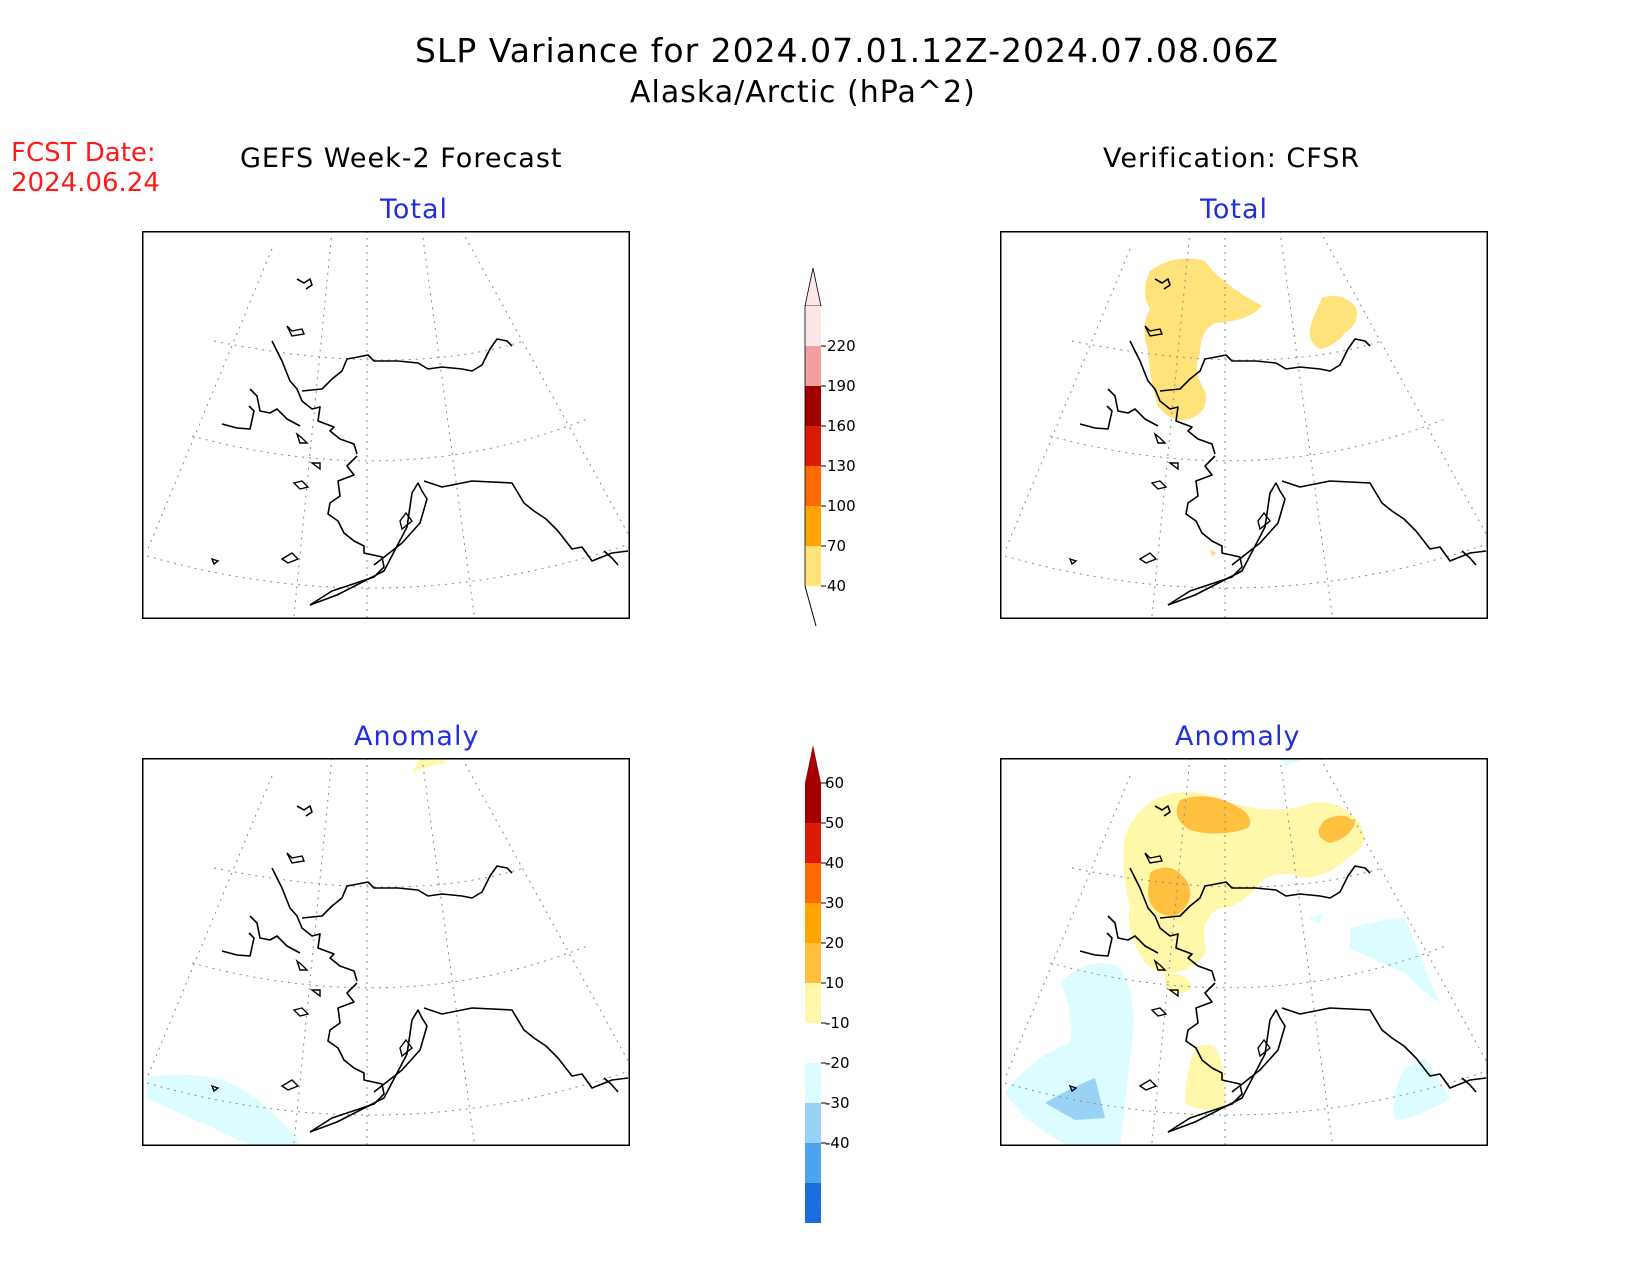 Image resolution: width=1650 pixels, height=1275 pixels. I want to click on fcst-date-value: 2024.06.24, so click(85, 183).